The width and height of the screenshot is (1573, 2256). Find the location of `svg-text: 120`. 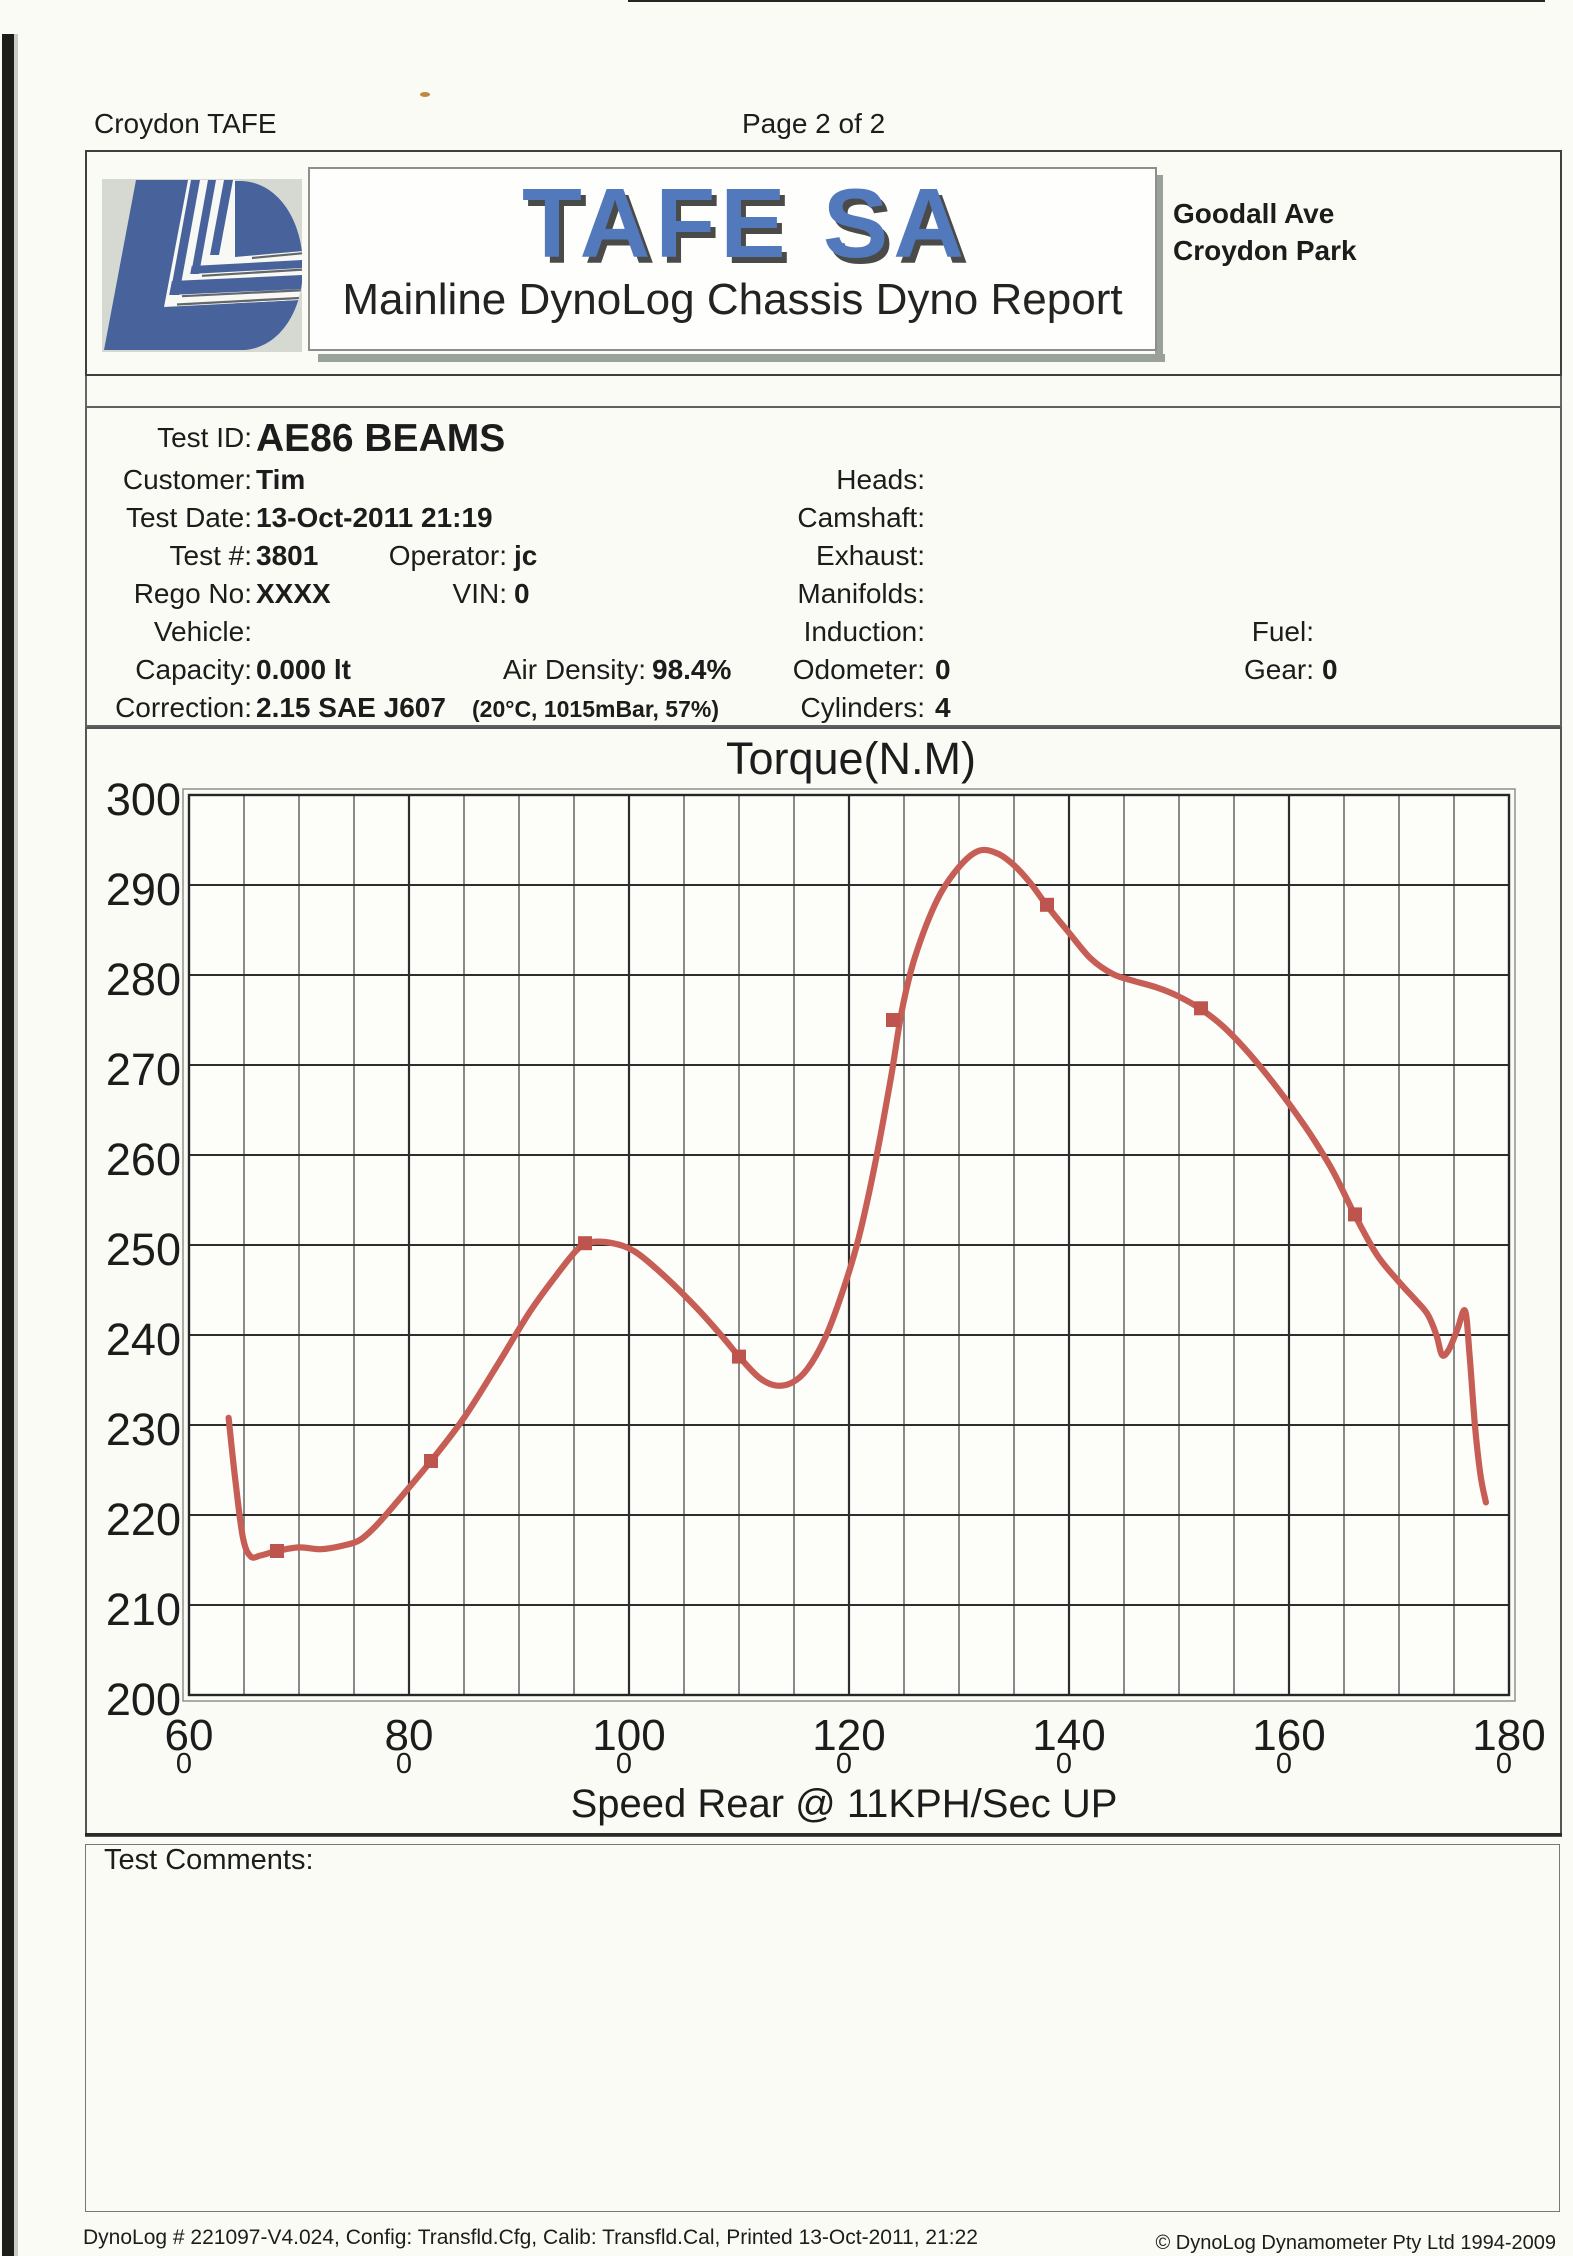

svg-text: 120 is located at coordinates (848, 1735).